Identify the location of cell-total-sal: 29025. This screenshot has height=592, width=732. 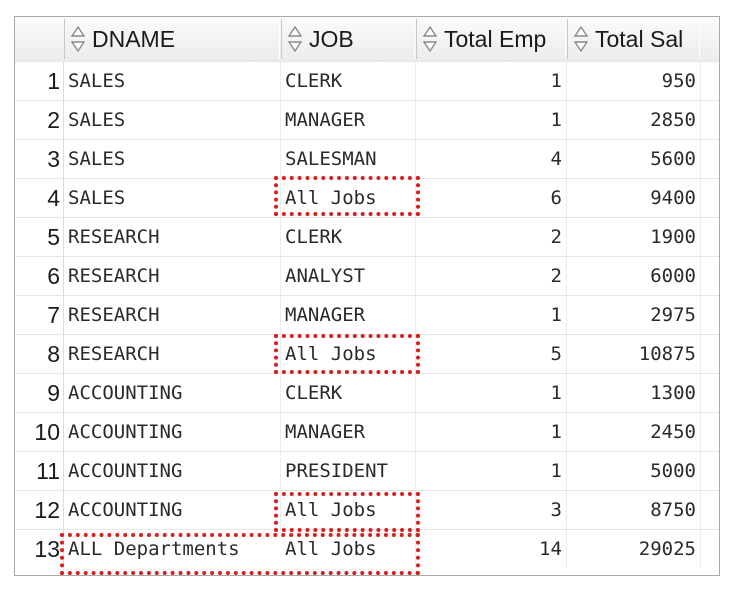
(634, 549).